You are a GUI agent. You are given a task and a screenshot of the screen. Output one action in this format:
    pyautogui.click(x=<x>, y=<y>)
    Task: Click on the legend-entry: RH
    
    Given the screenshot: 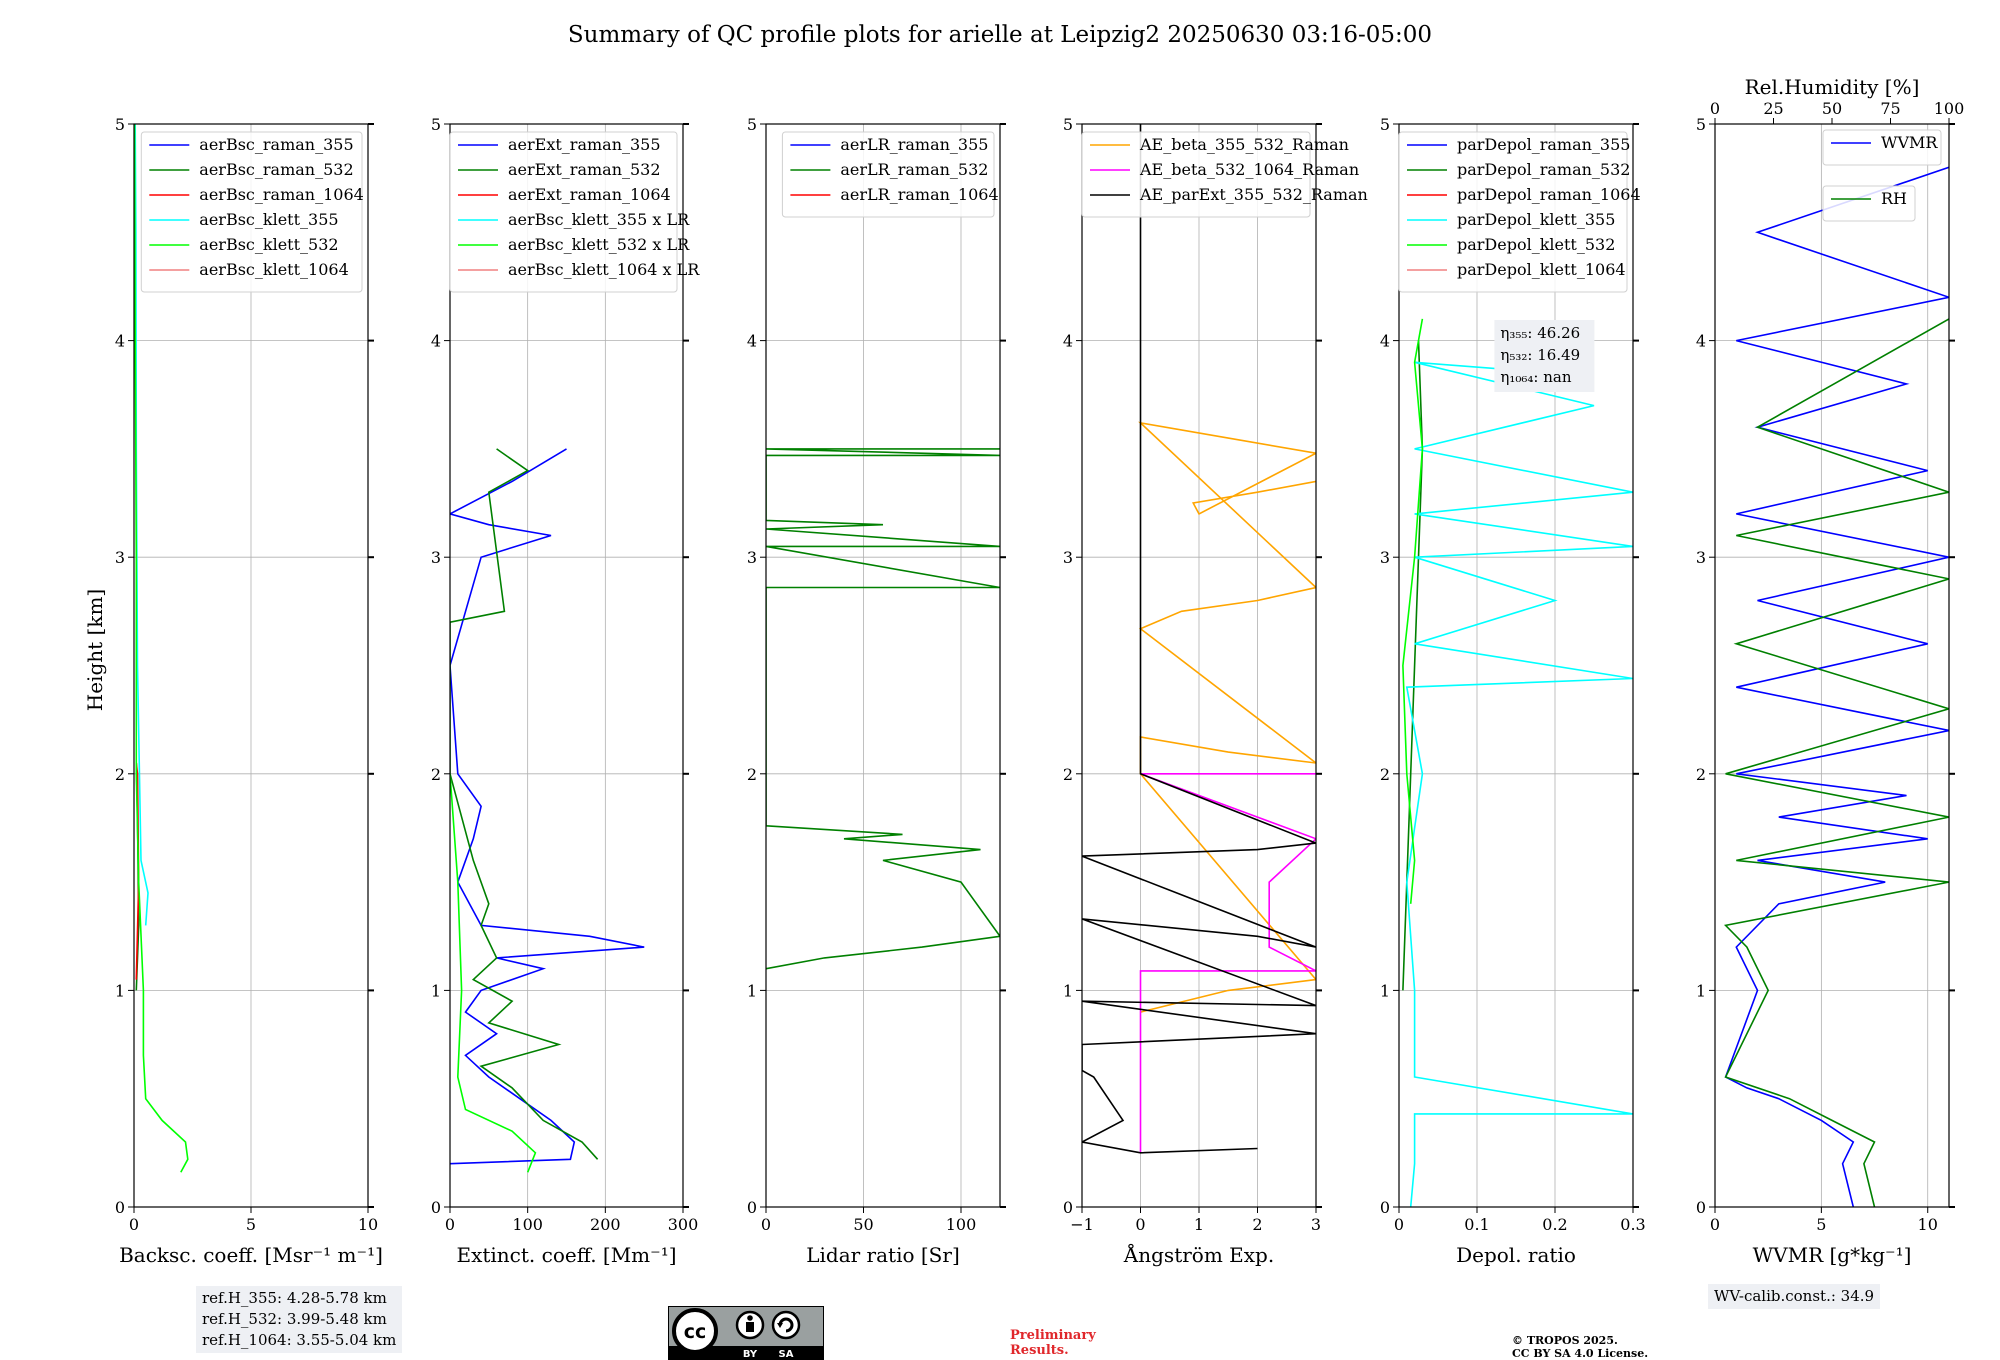 What is the action you would take?
    pyautogui.click(x=1894, y=198)
    